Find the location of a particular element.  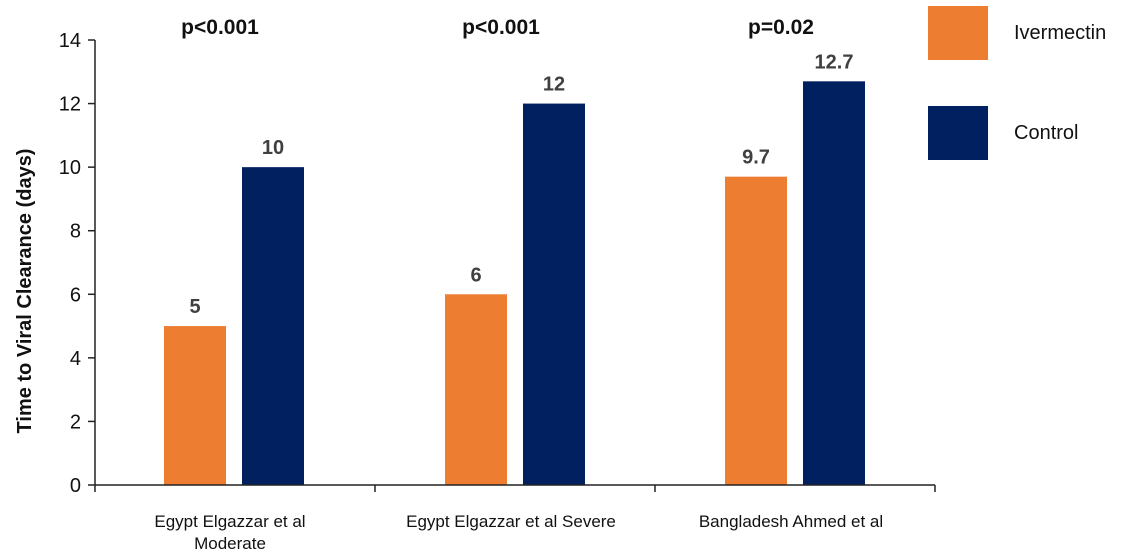

y-tick-label: 10 is located at coordinates (70, 168).